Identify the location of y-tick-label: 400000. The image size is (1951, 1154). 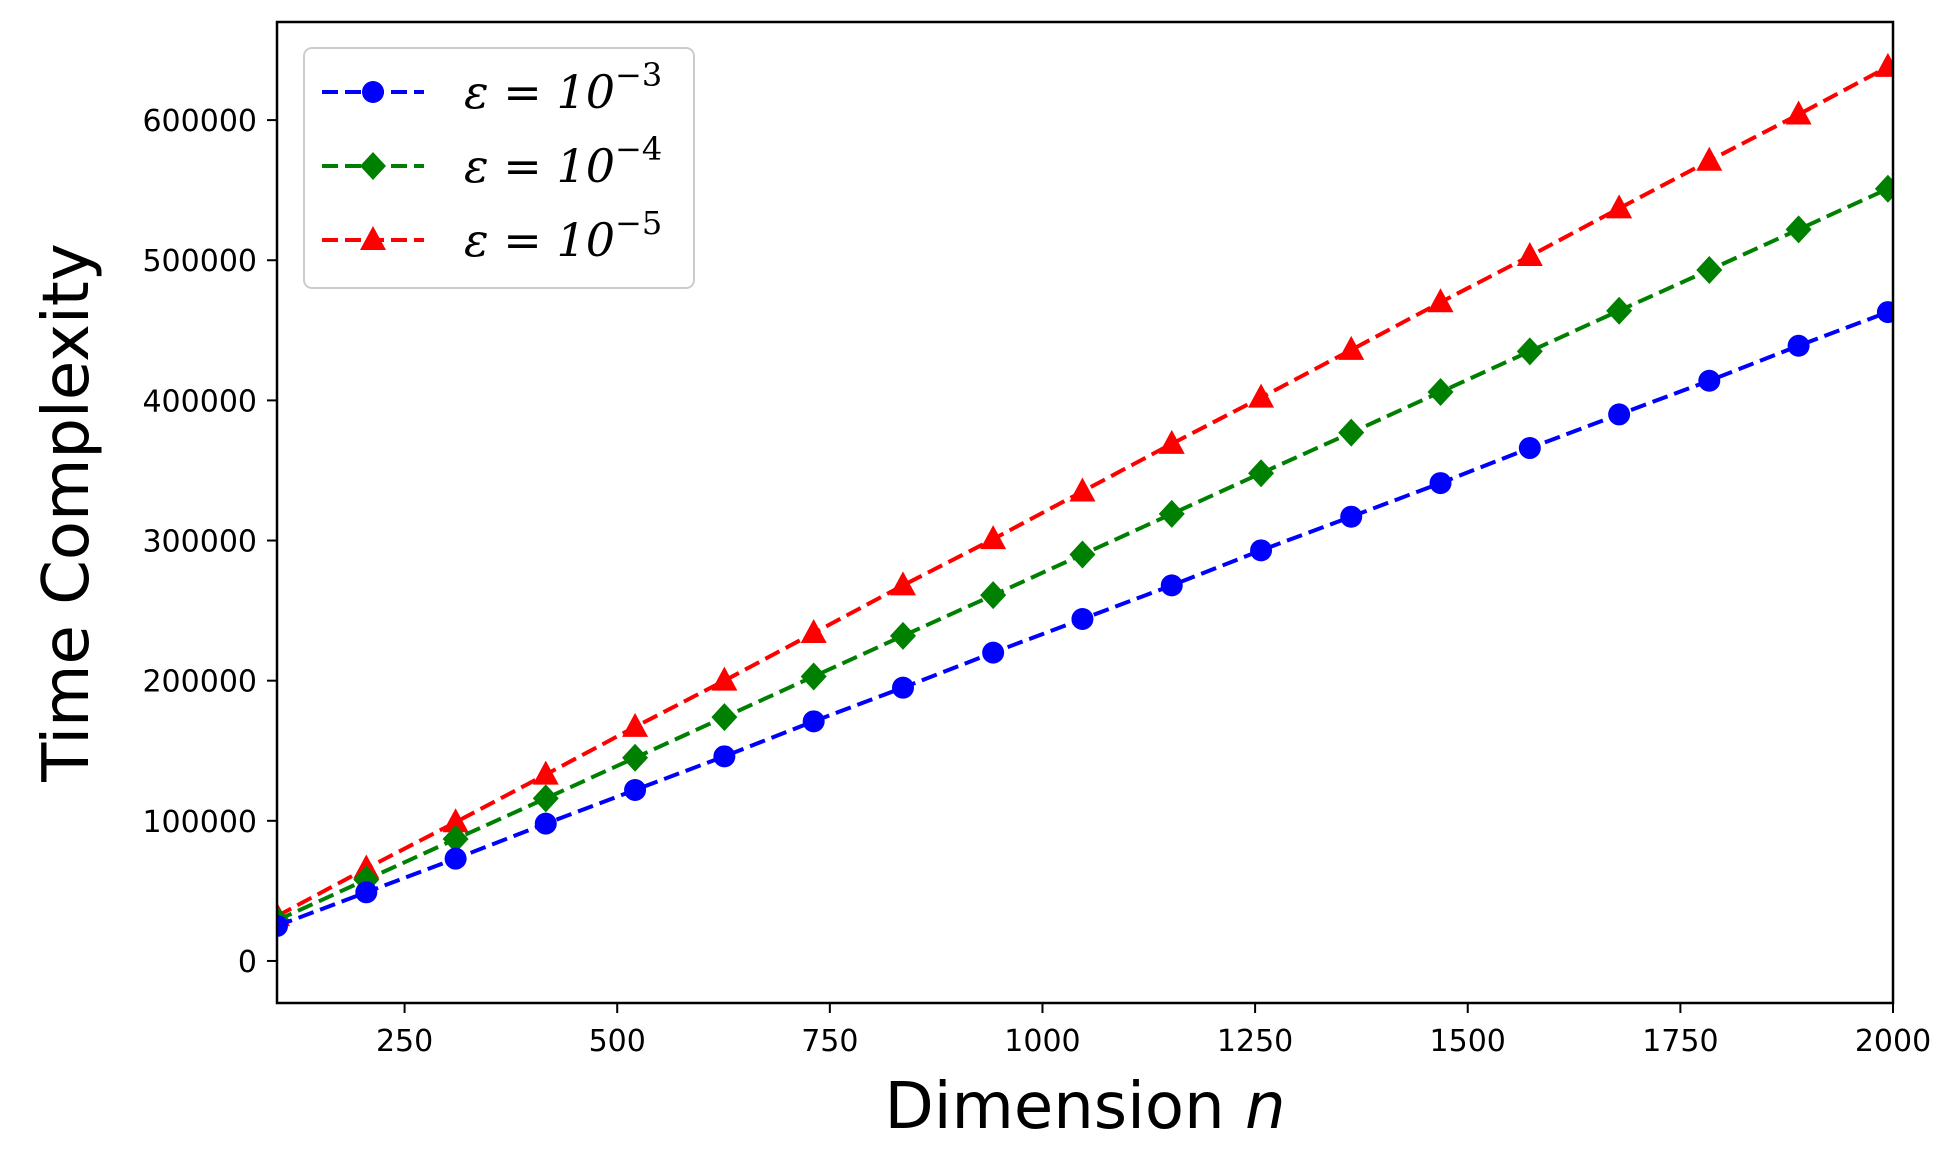
(199, 401).